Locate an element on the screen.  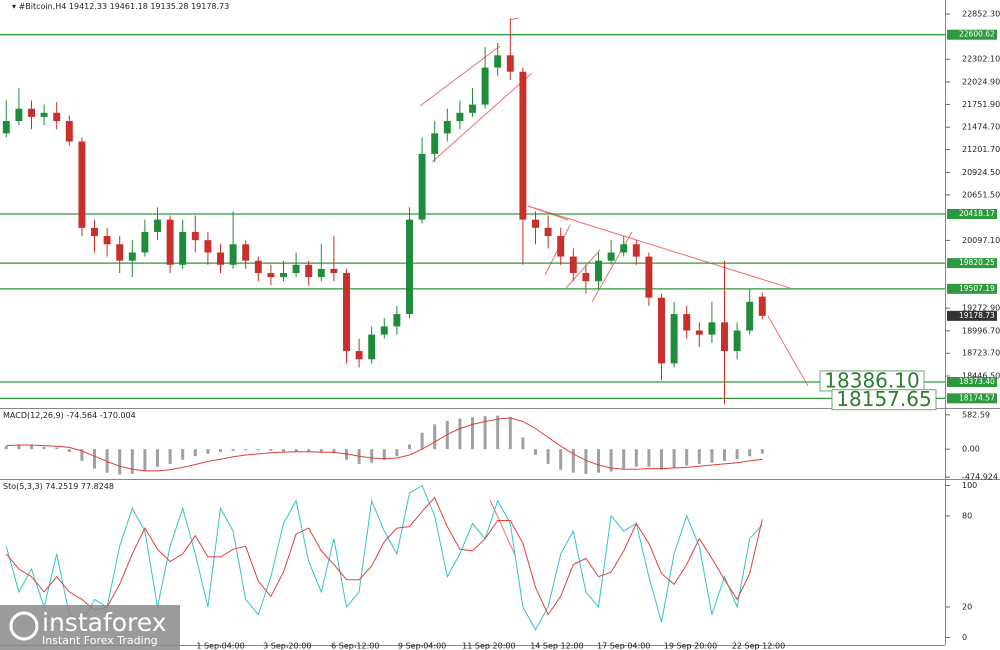
y-tick-label: 21474.70 is located at coordinates (981, 127).